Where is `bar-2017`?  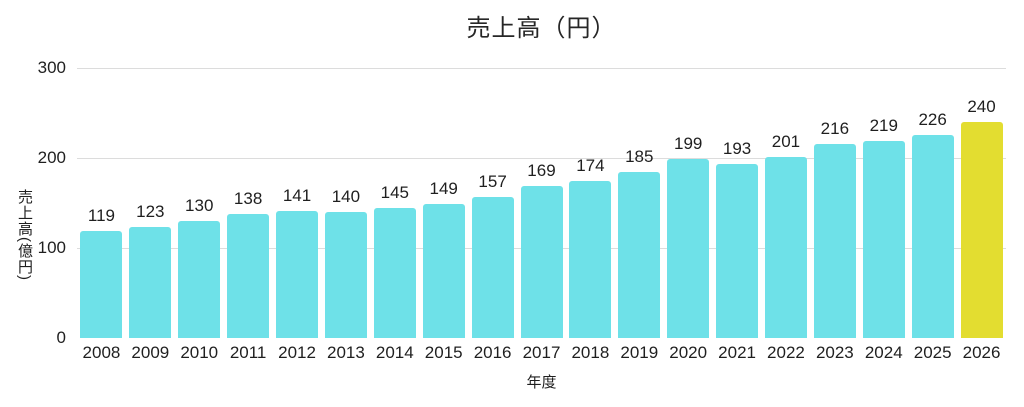 bar-2017 is located at coordinates (541, 261).